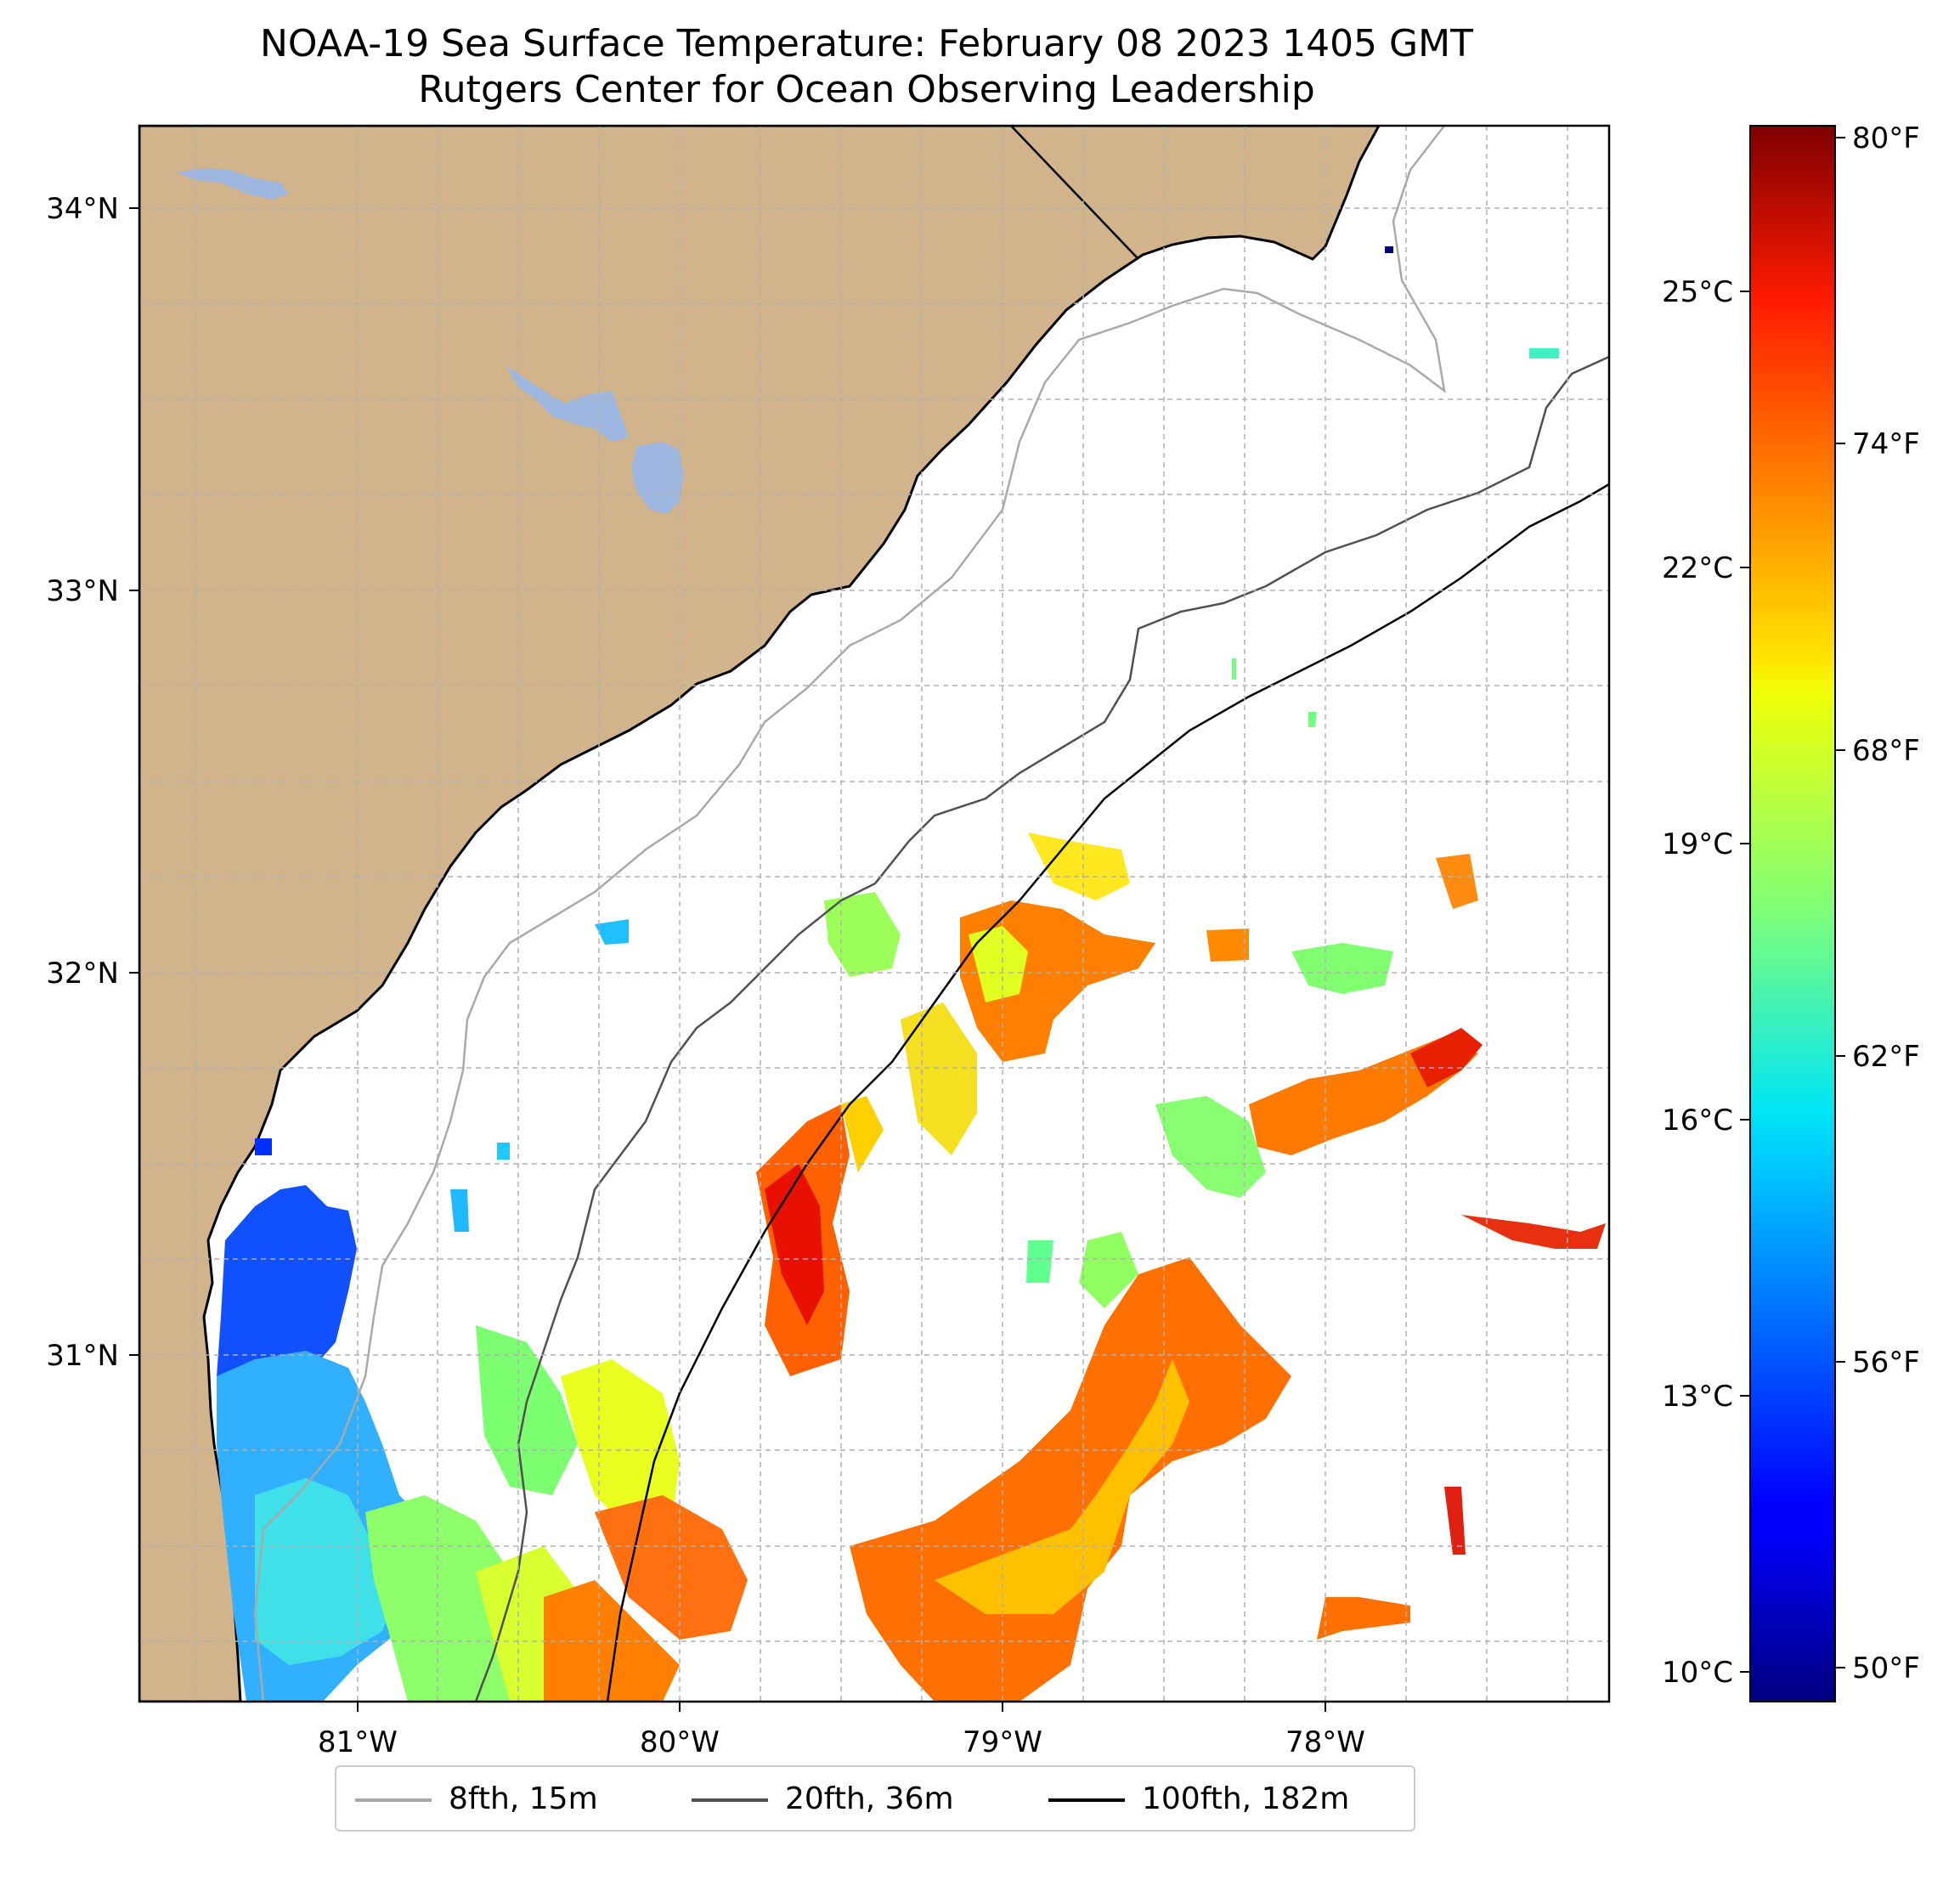 The height and width of the screenshot is (1880, 1960). Describe the element at coordinates (504, 1151) in the screenshot. I see `sst-cyan-small3` at that location.